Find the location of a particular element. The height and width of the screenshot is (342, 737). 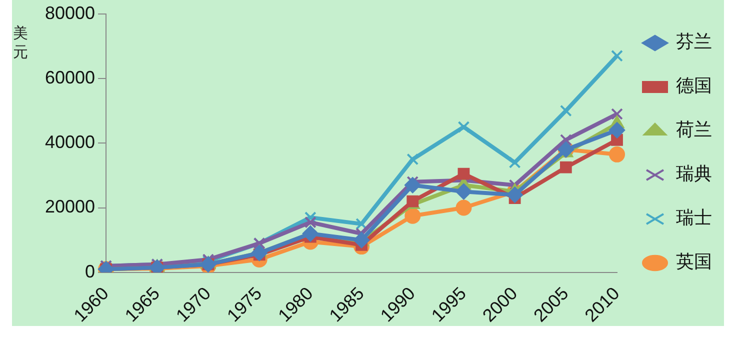

legend-label: 瑞典 is located at coordinates (694, 174).